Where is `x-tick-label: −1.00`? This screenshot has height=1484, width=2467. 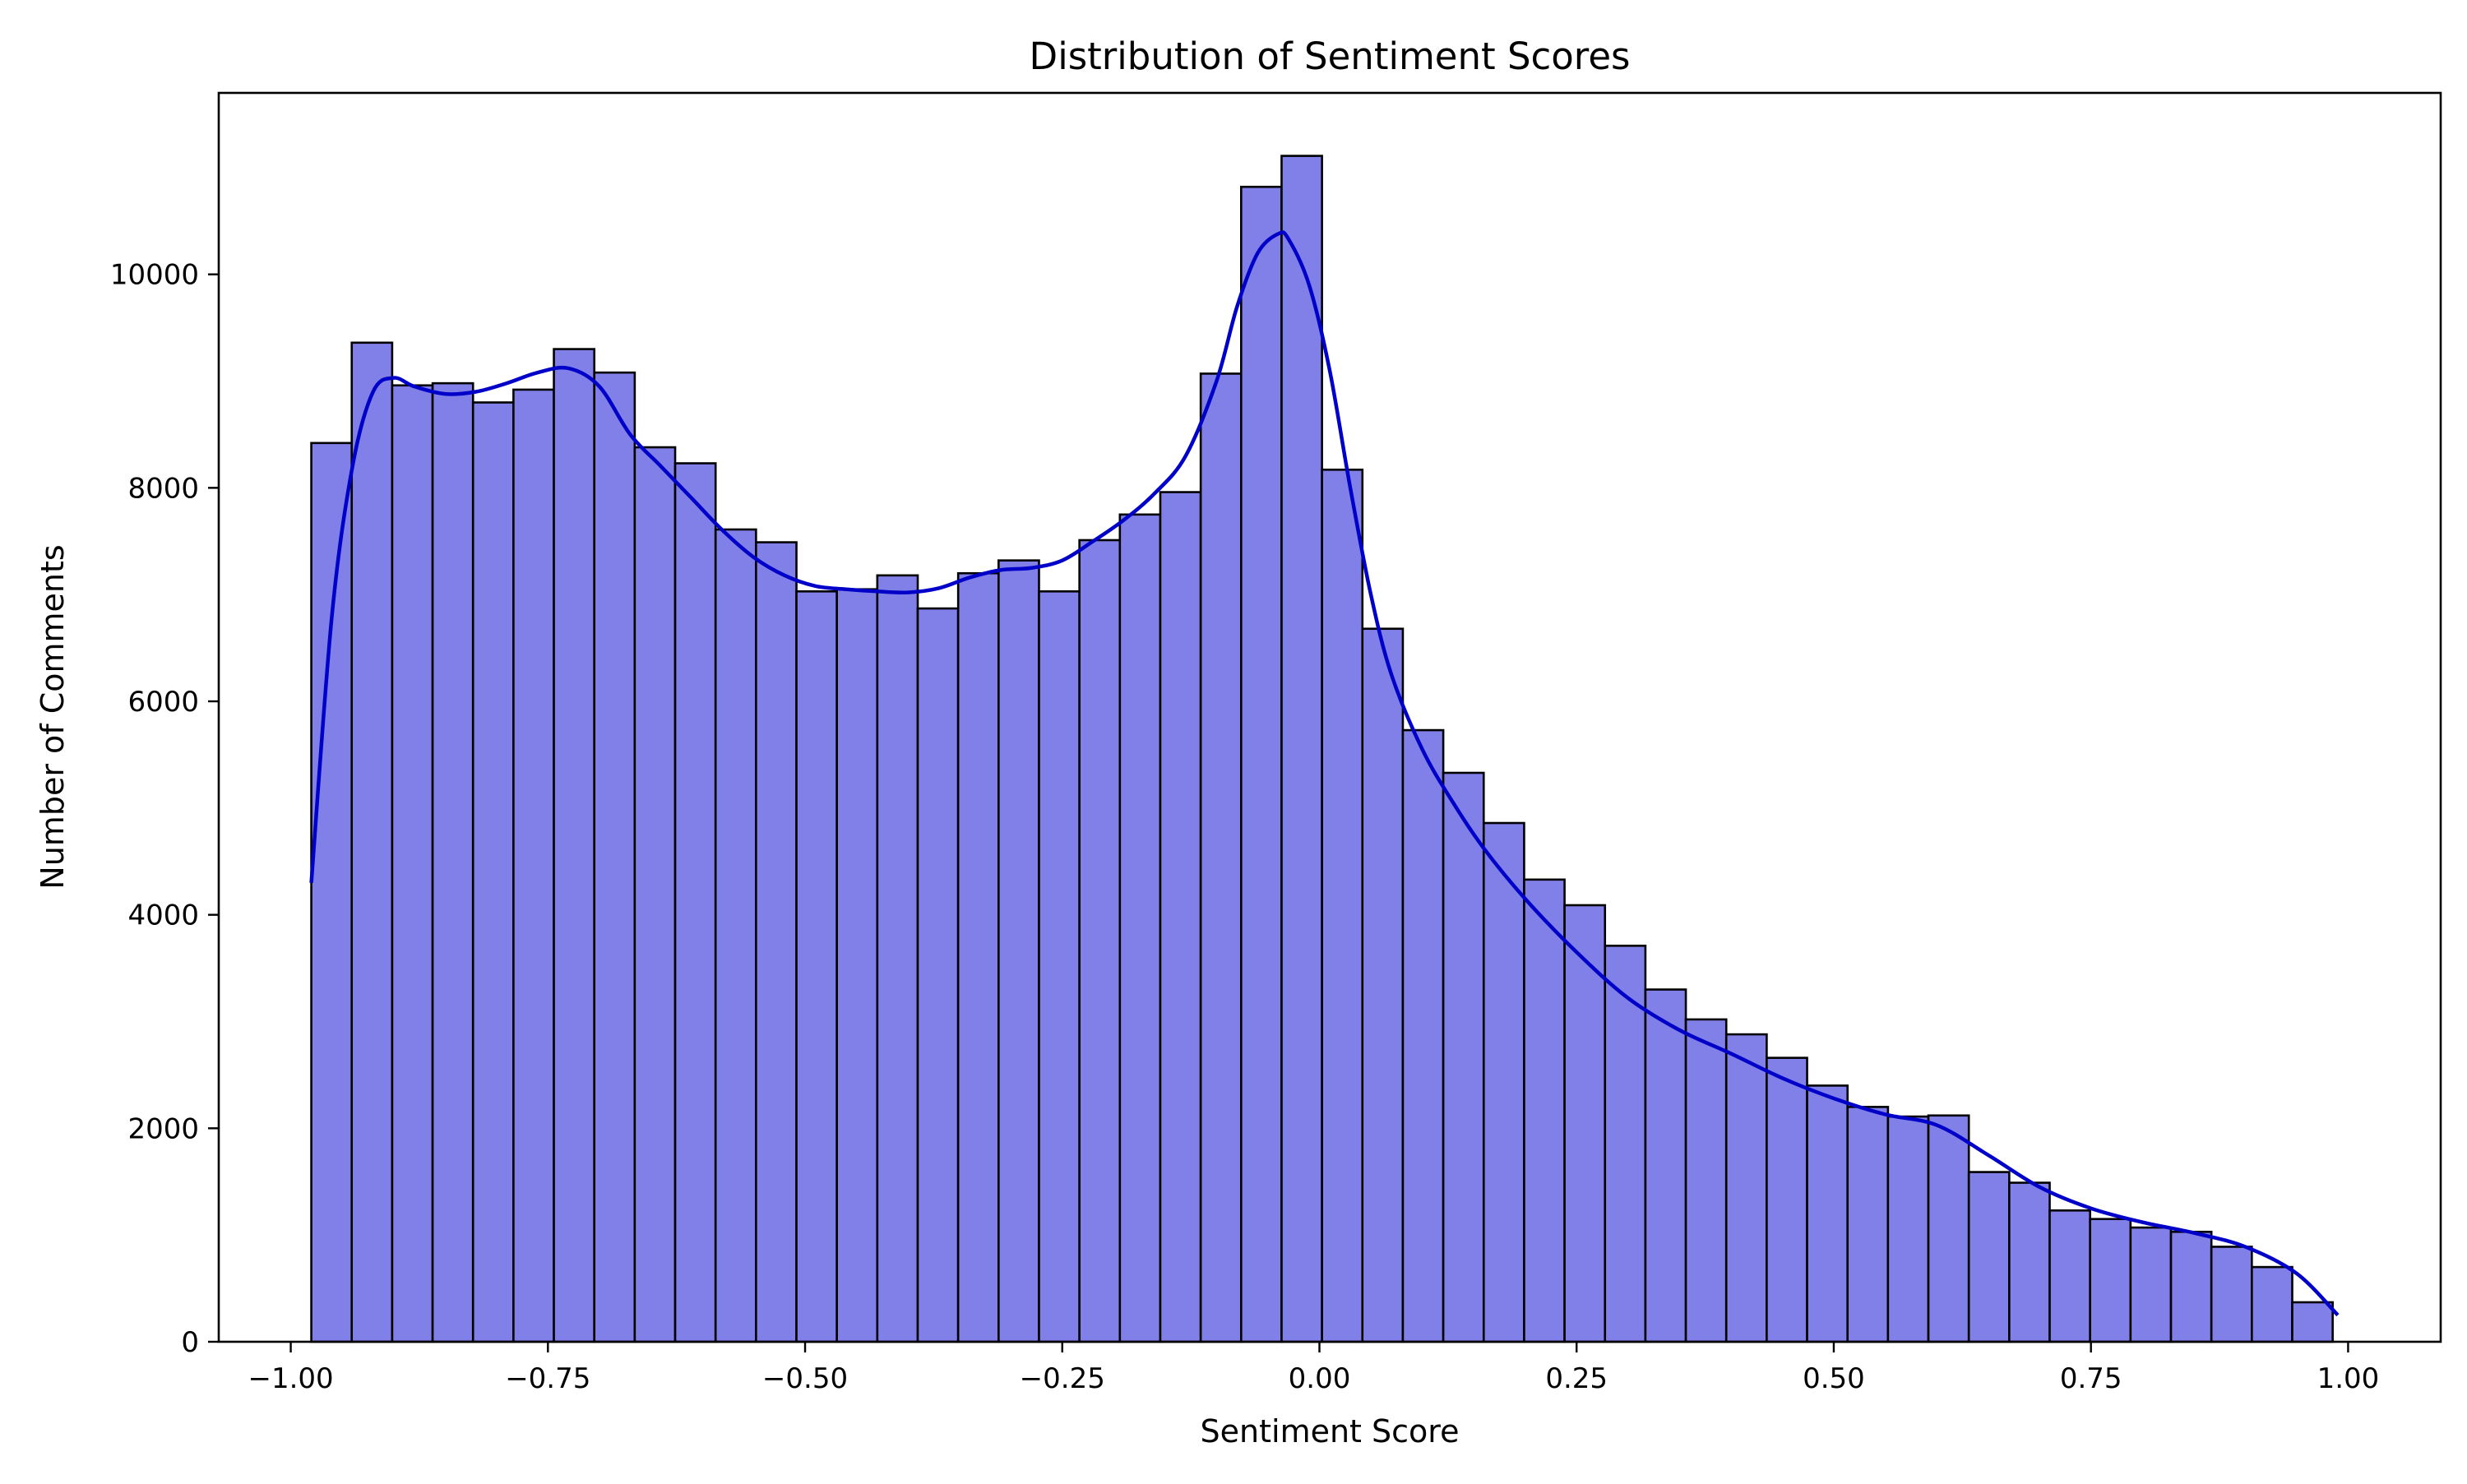
x-tick-label: −1.00 is located at coordinates (290, 1379).